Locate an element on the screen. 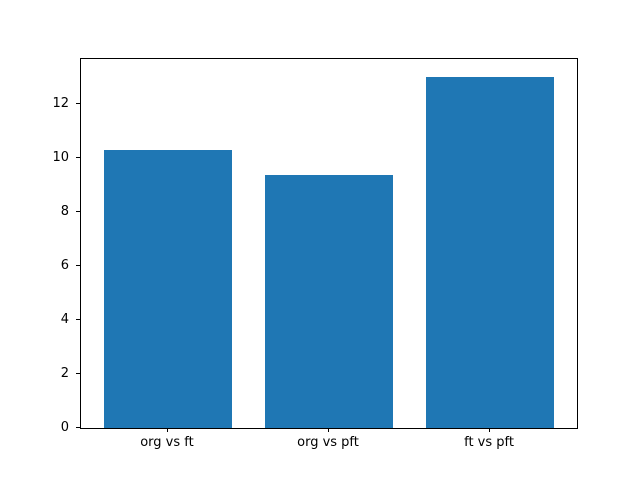 The height and width of the screenshot is (480, 640). bar-org-vs-ft is located at coordinates (168, 289).